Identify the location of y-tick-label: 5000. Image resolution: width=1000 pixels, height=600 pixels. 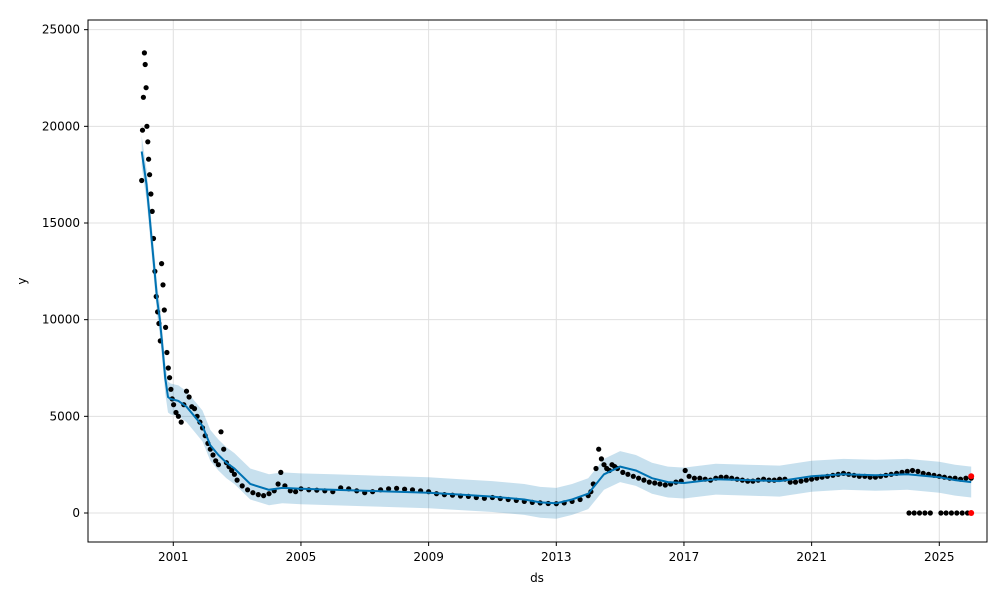
(64, 416).